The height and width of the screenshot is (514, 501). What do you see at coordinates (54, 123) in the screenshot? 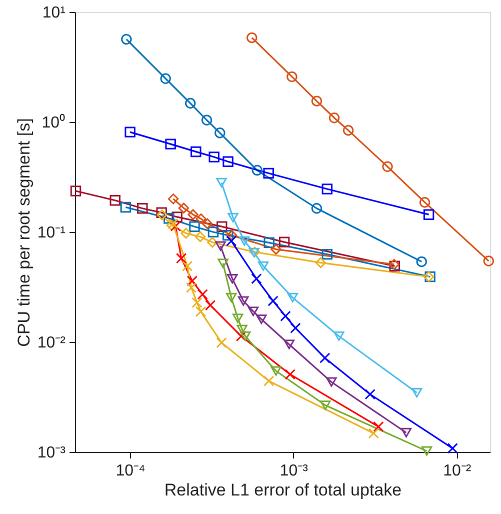
I see `y-tick-label: 10⁰` at bounding box center [54, 123].